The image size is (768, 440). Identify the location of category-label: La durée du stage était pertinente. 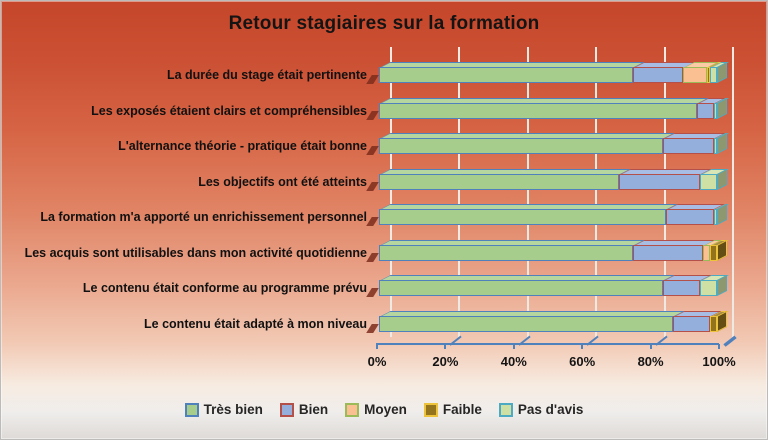
(266, 75).